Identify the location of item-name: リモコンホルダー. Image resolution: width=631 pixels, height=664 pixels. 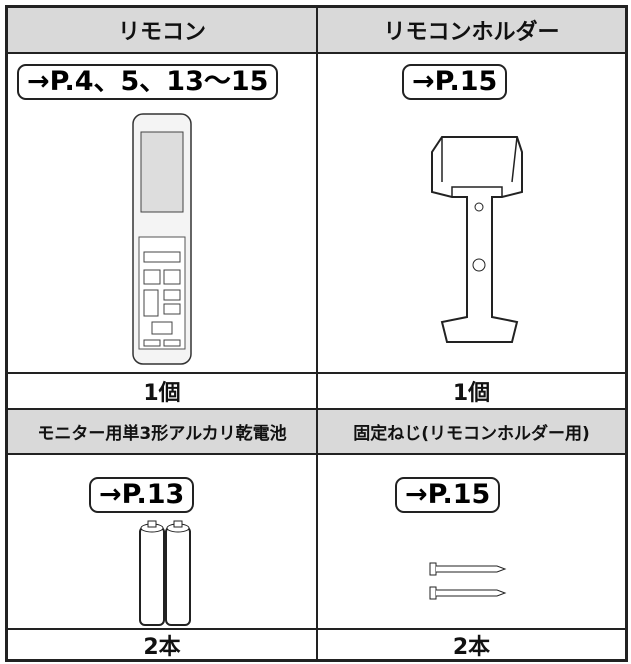
(471, 30).